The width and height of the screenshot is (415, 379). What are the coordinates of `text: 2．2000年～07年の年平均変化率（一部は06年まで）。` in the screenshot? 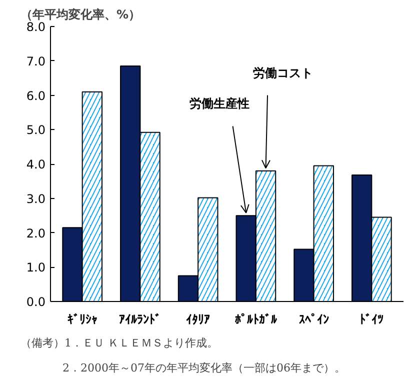 It's located at (204, 368).